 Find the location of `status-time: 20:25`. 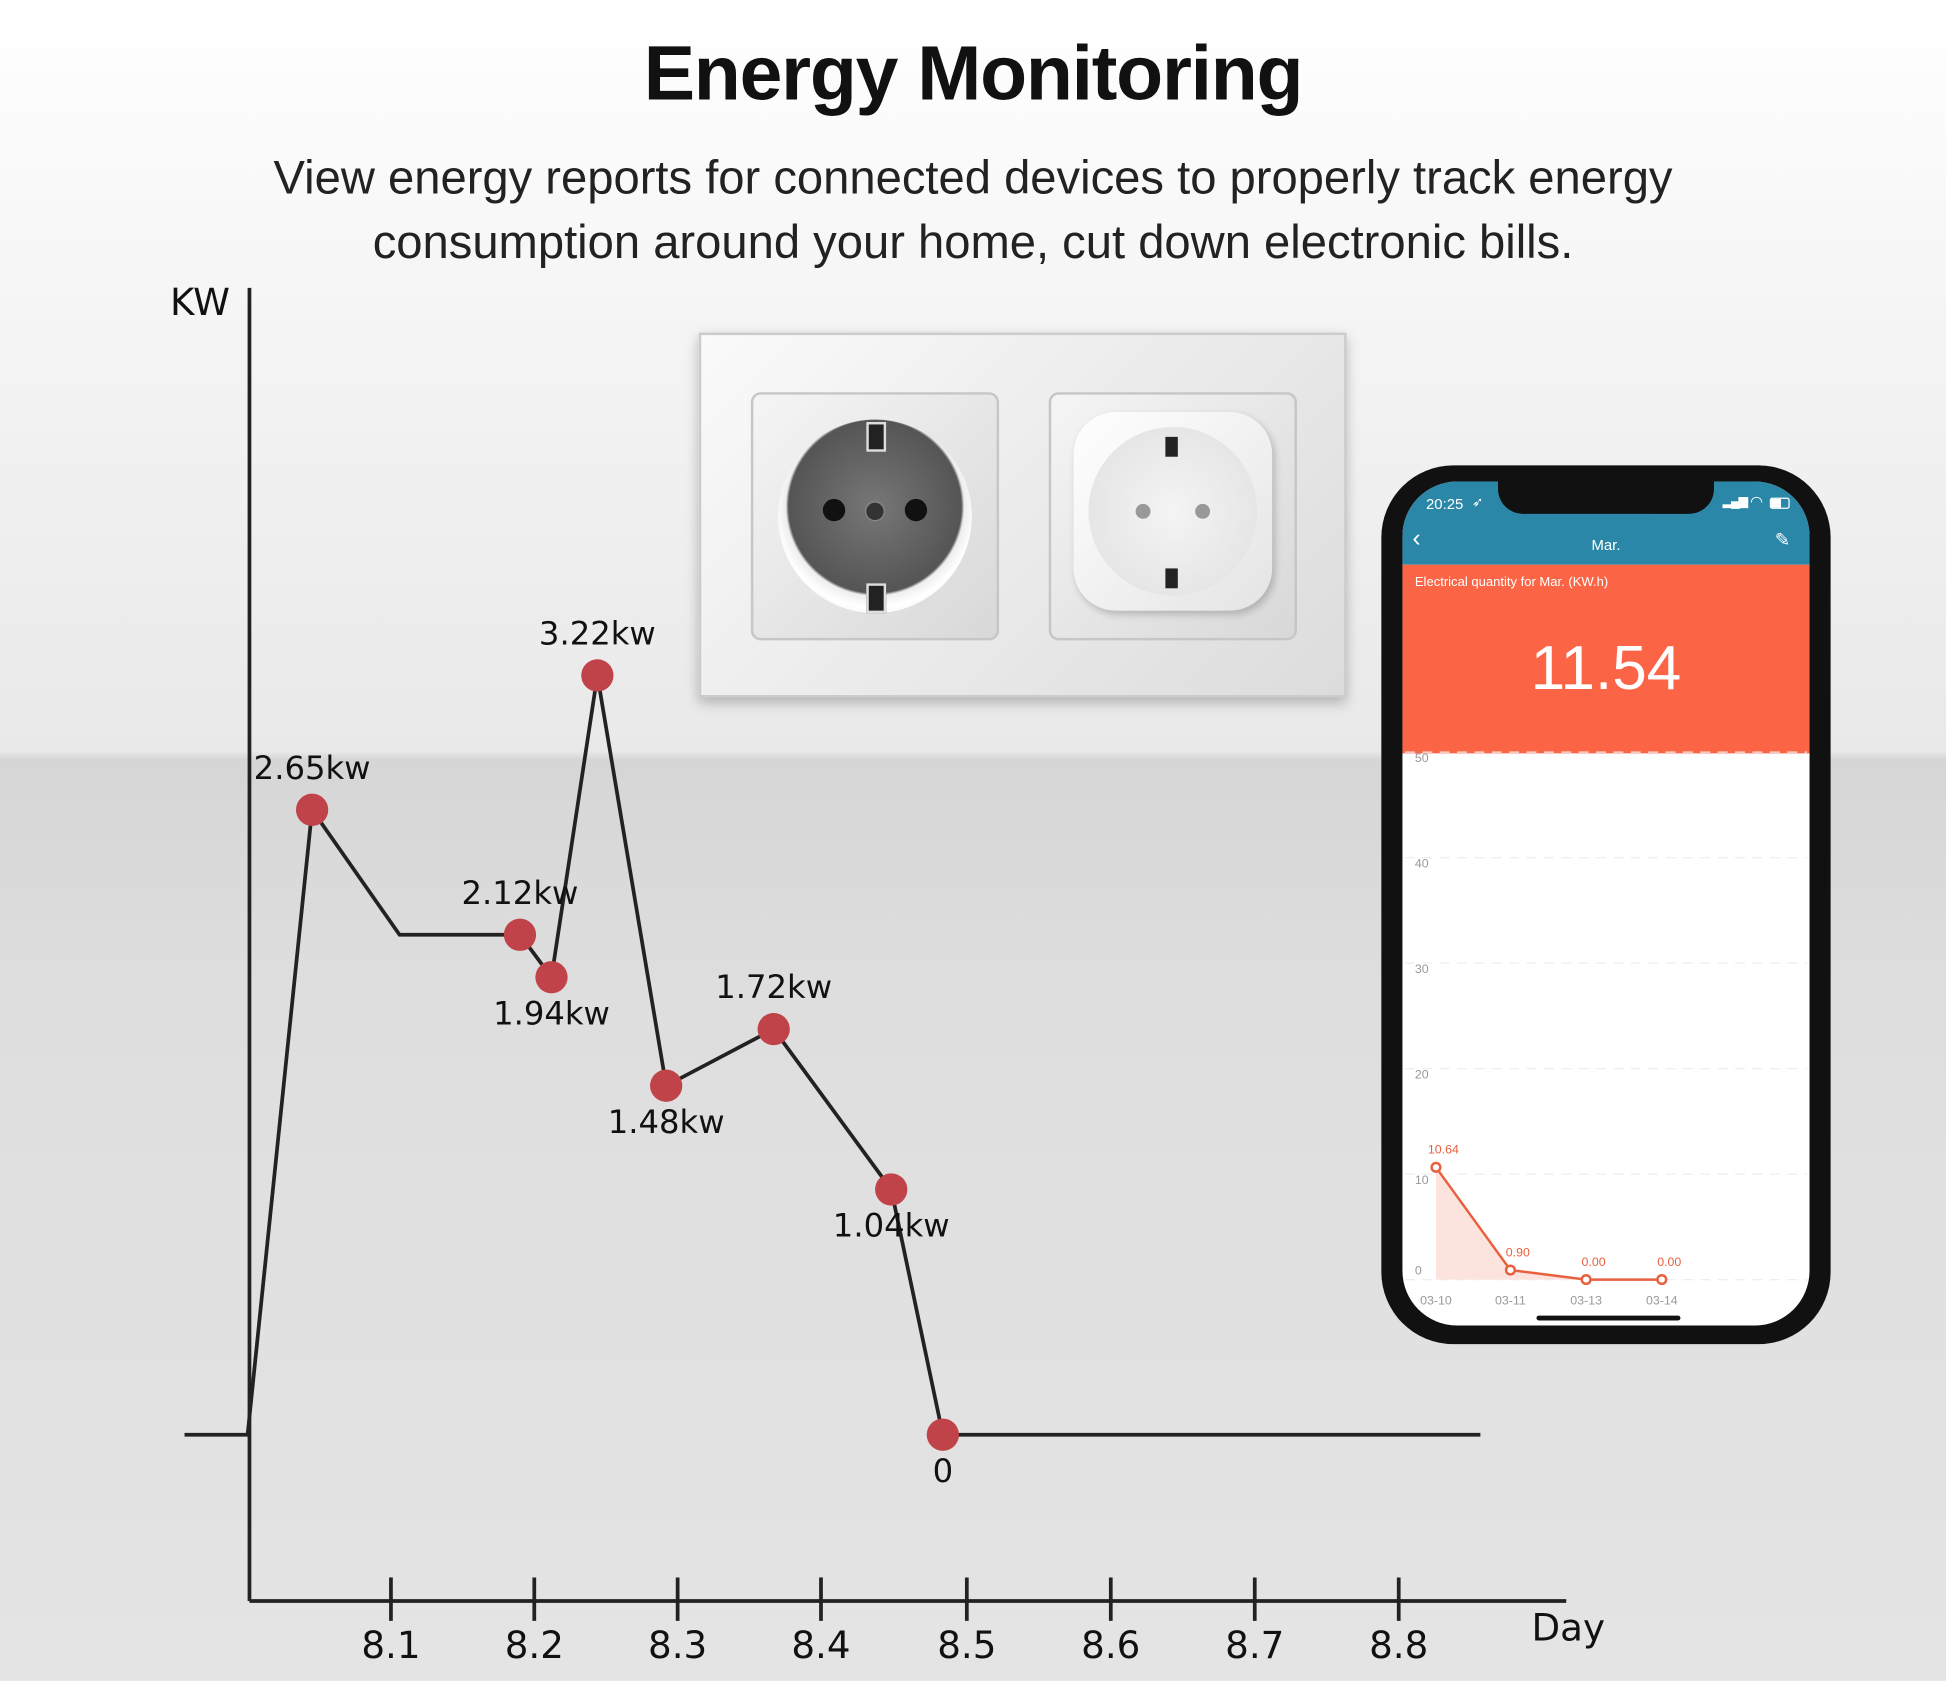

status-time: 20:25 is located at coordinates (1445, 504).